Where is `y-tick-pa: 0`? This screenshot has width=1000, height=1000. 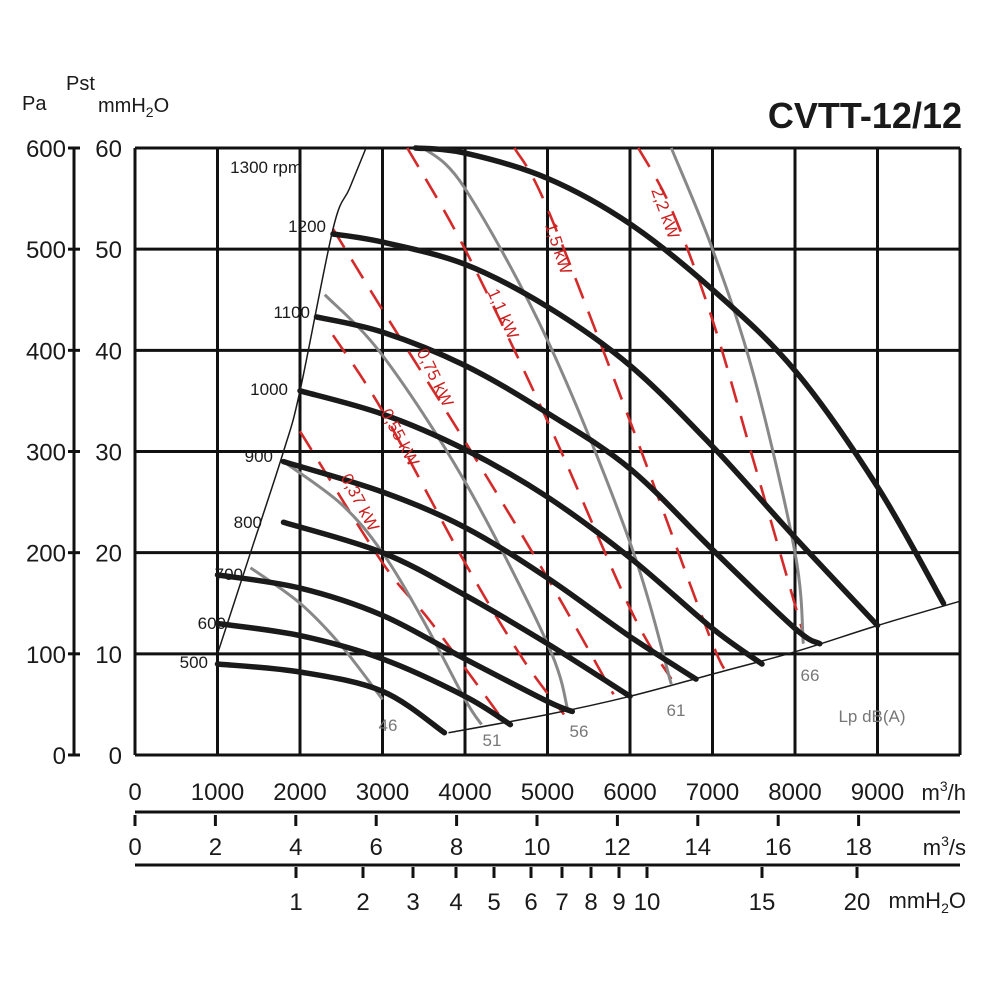
y-tick-pa: 0 is located at coordinates (59, 756).